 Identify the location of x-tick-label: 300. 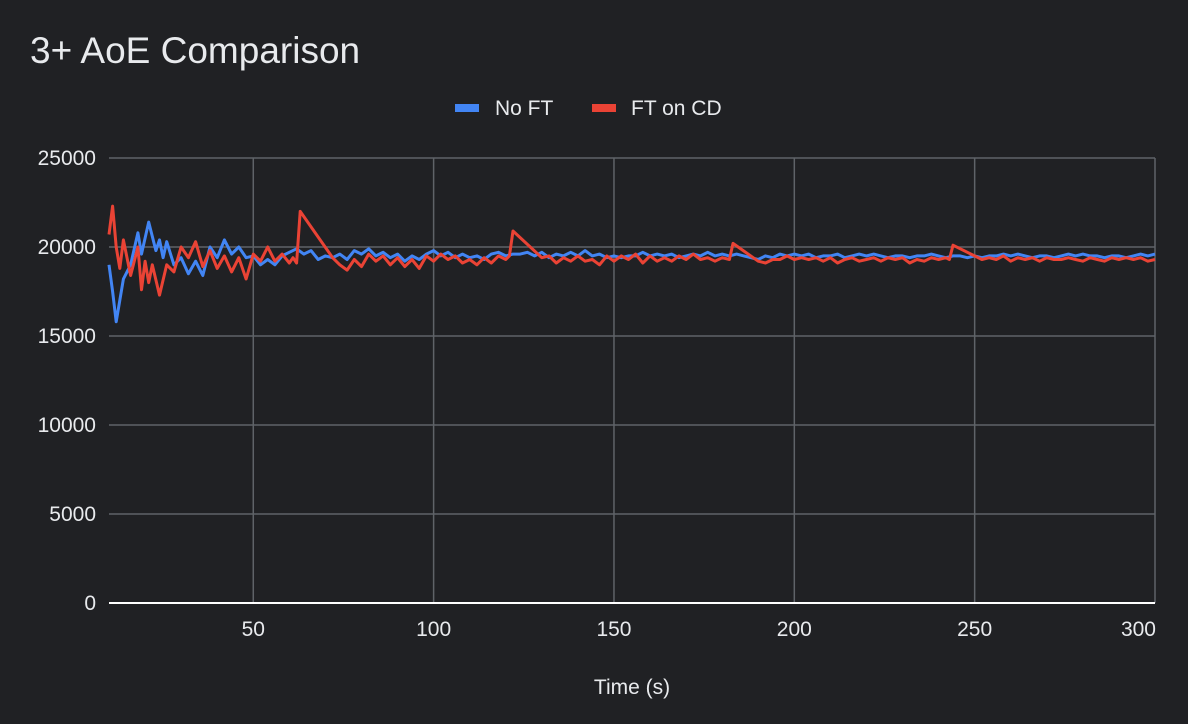
(1138, 629).